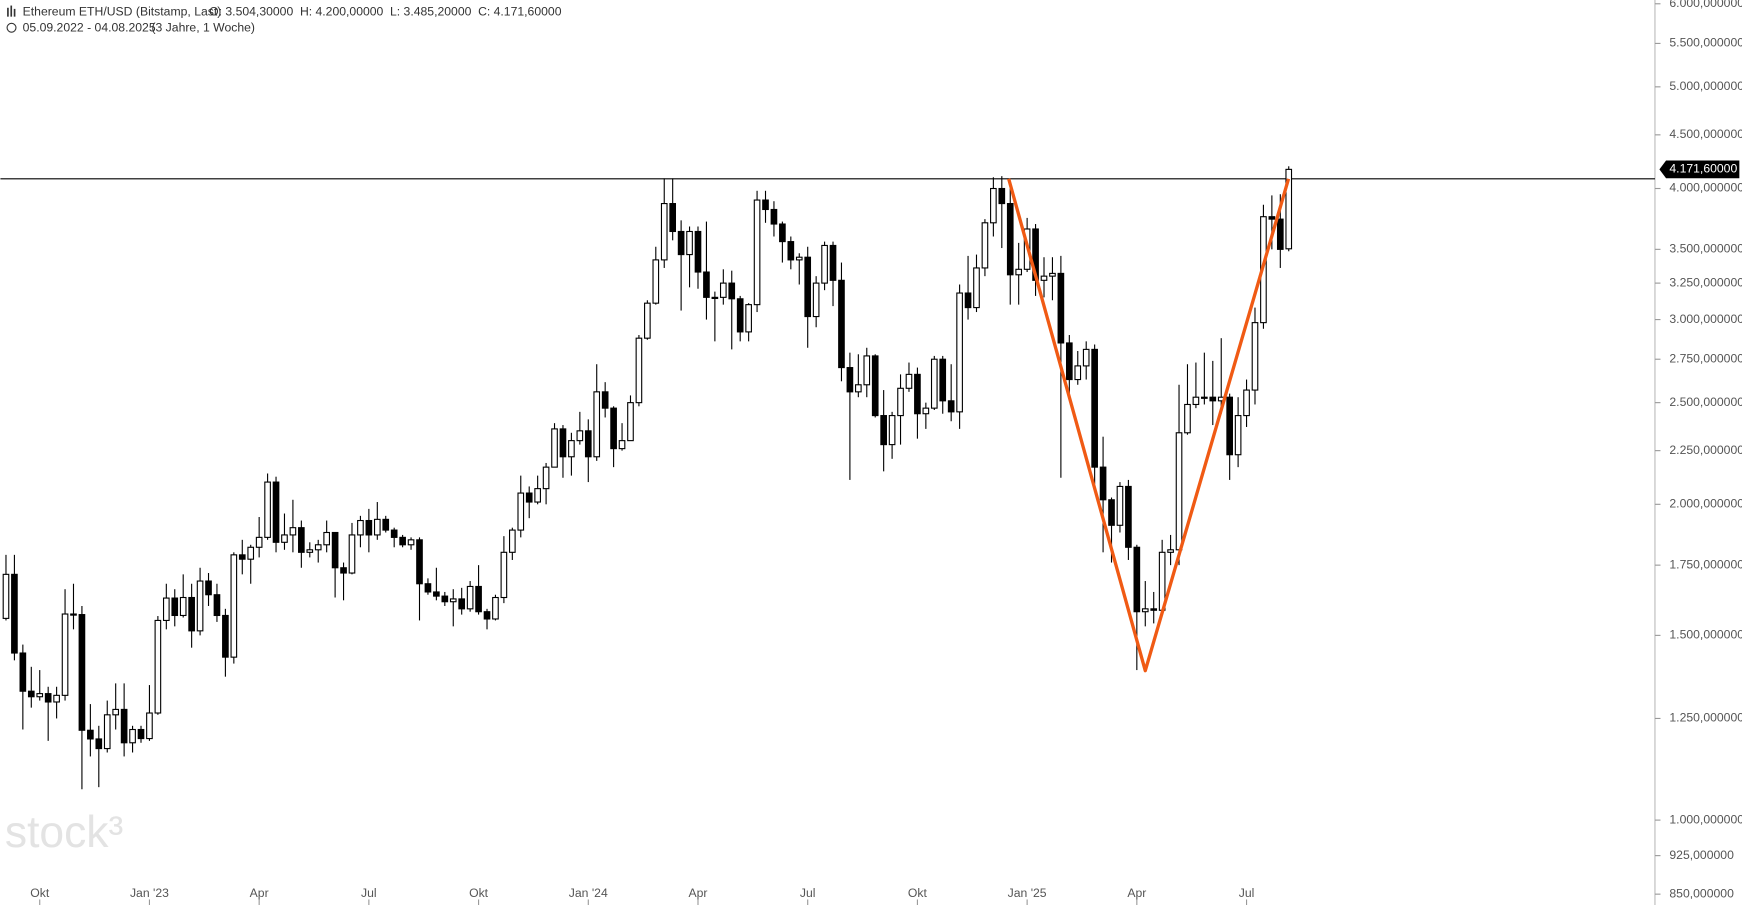 The image size is (1742, 905). I want to click on y-tick-label: 2.000,000000, so click(1705, 504).